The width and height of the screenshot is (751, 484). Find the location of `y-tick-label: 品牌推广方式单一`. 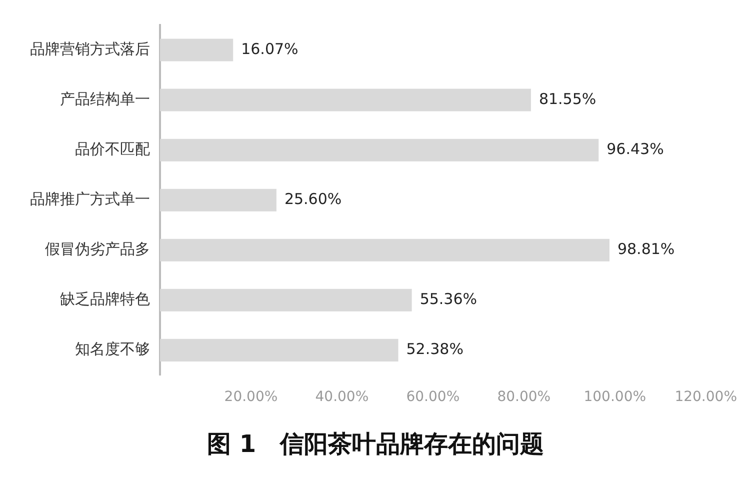

y-tick-label: 品牌推广方式单一 is located at coordinates (90, 199).